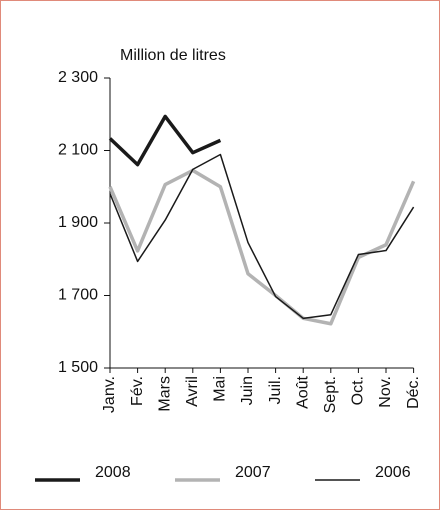 Image resolution: width=440 pixels, height=510 pixels. Describe the element at coordinates (78, 150) in the screenshot. I see `y-tick-label: 2 100` at that location.